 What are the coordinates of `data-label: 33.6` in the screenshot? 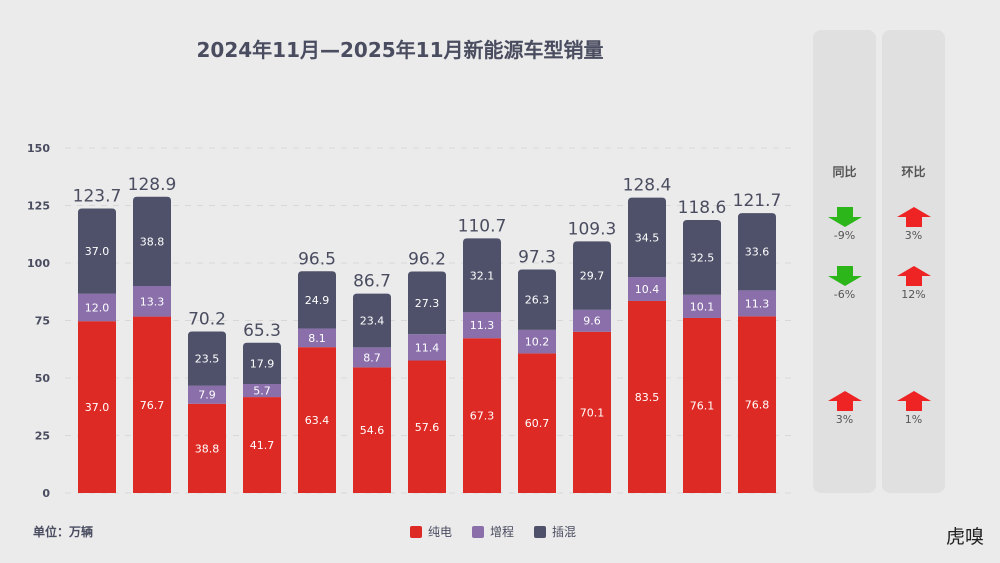 It's located at (757, 252).